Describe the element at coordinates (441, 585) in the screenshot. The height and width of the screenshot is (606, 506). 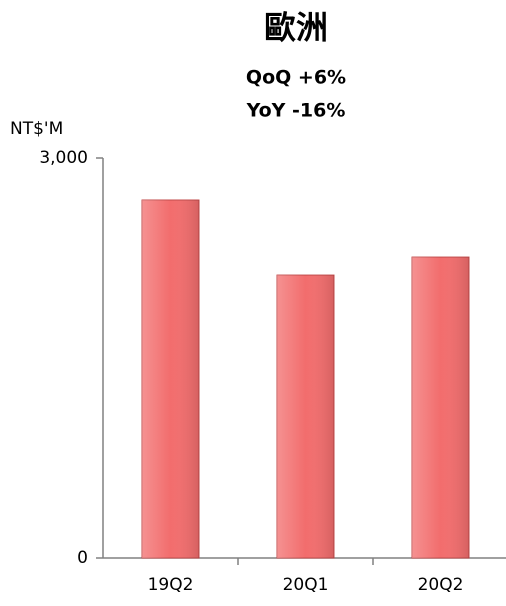
I see `x-tick-label: 20Q2` at that location.